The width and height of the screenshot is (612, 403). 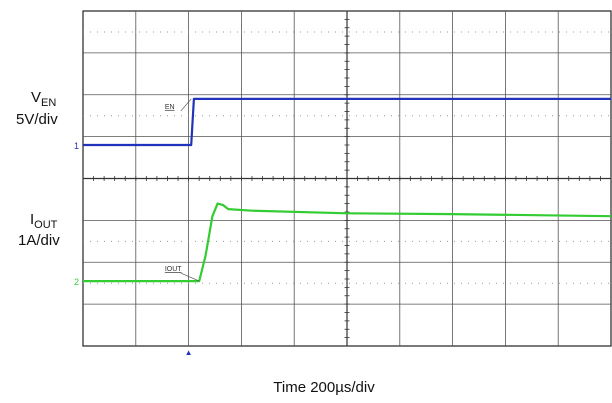 What do you see at coordinates (173, 269) in the screenshot?
I see `iout-channel-tag: IOUT` at bounding box center [173, 269].